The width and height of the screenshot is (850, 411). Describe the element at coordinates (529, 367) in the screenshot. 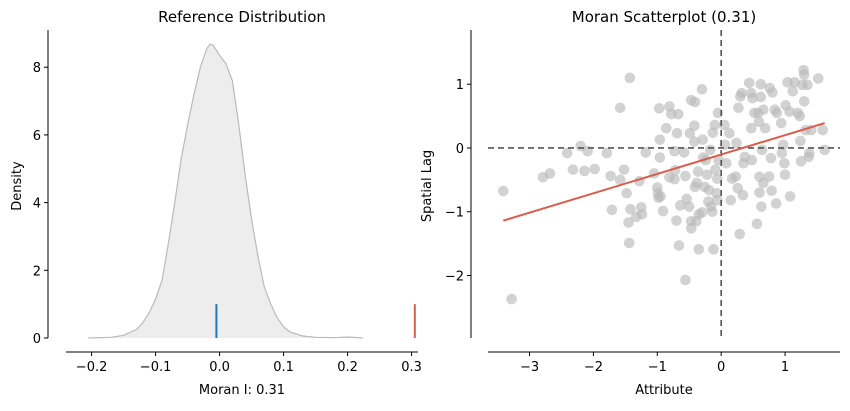

I see `x-tick-label: −3` at that location.